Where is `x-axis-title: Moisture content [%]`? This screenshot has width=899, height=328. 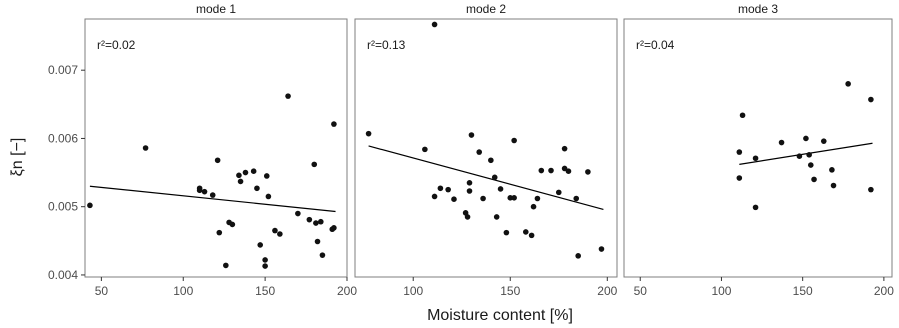 x-axis-title: Moisture content [%] is located at coordinates (500, 315).